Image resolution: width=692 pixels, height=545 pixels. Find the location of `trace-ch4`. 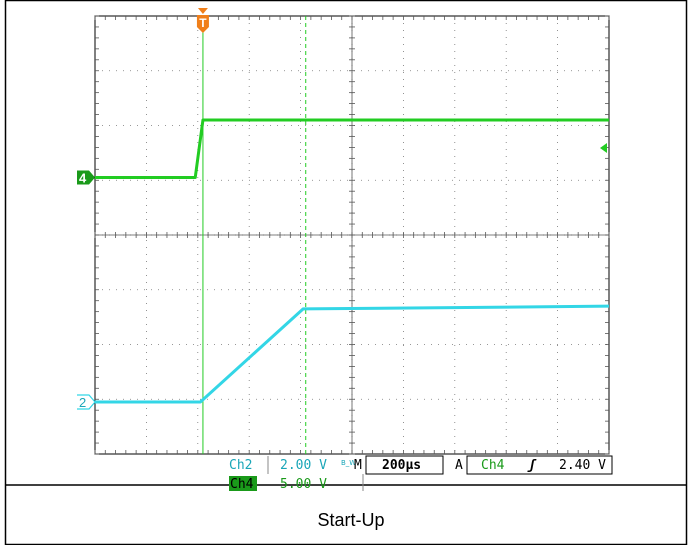

trace-ch4 is located at coordinates (352, 149).